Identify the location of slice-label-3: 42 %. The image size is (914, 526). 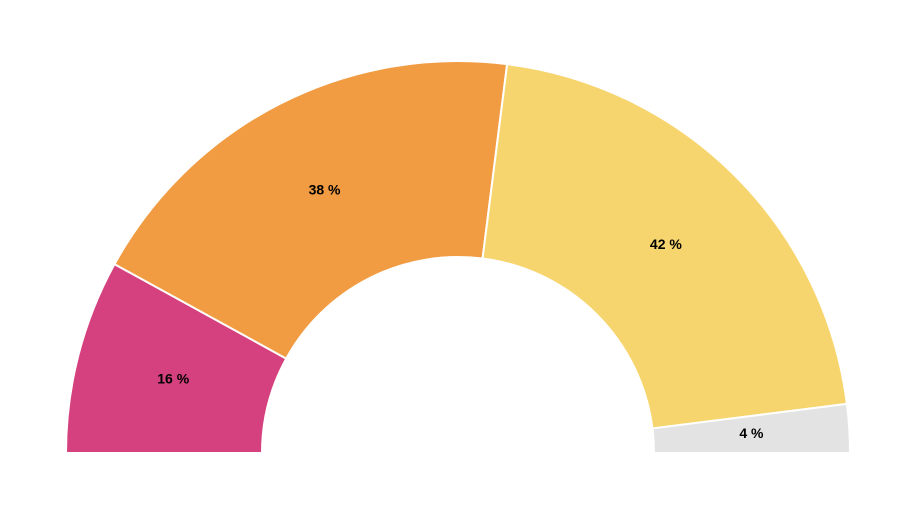
(666, 244).